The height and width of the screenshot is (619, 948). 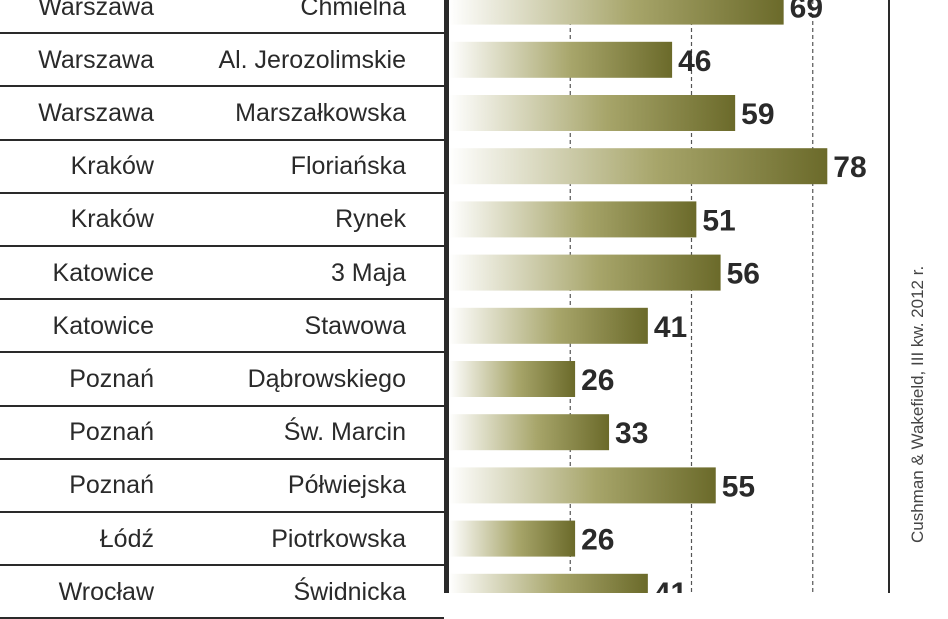 I want to click on street-label: Piotrkowska, so click(x=338, y=538).